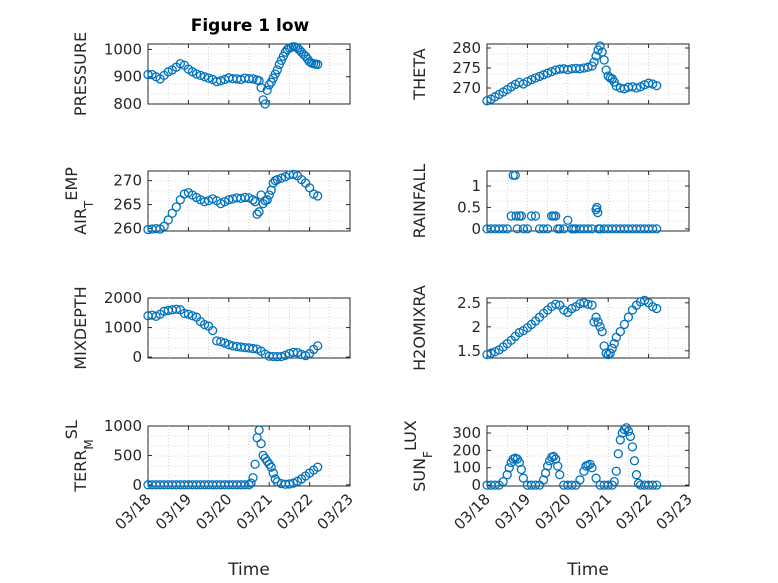  What do you see at coordinates (572, 456) in the screenshot?
I see `series-sun_flux` at bounding box center [572, 456].